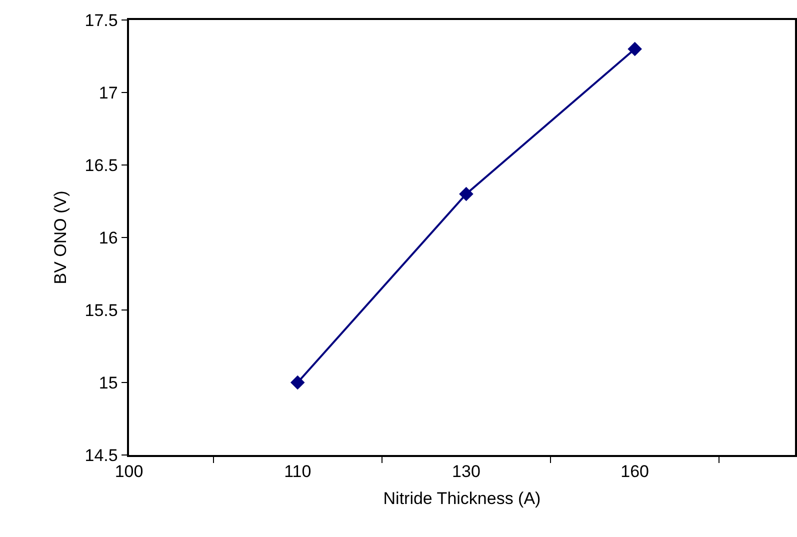 Image resolution: width=797 pixels, height=537 pixels. What do you see at coordinates (635, 472) in the screenshot?
I see `x-tick-label: 160` at bounding box center [635, 472].